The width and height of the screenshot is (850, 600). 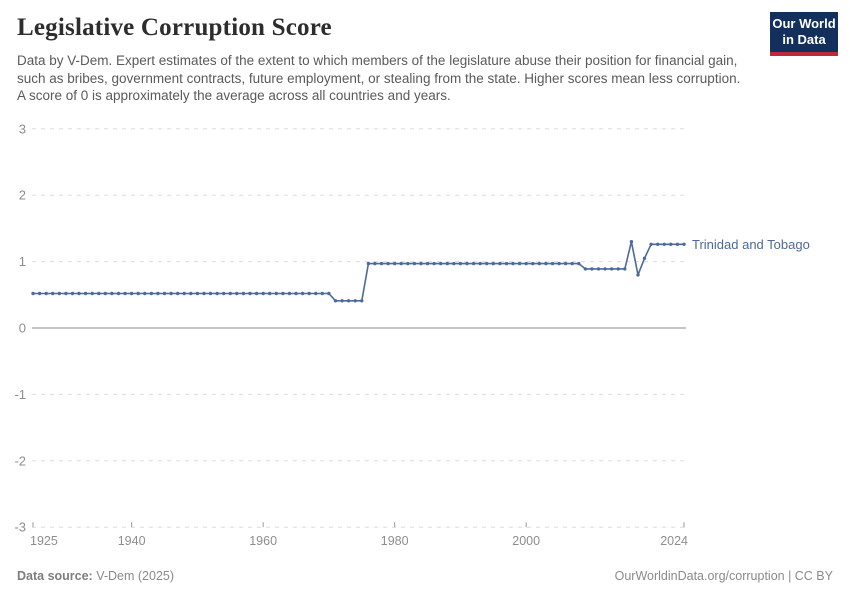 What do you see at coordinates (395, 541) in the screenshot?
I see `x-axis-tick-label: 1980` at bounding box center [395, 541].